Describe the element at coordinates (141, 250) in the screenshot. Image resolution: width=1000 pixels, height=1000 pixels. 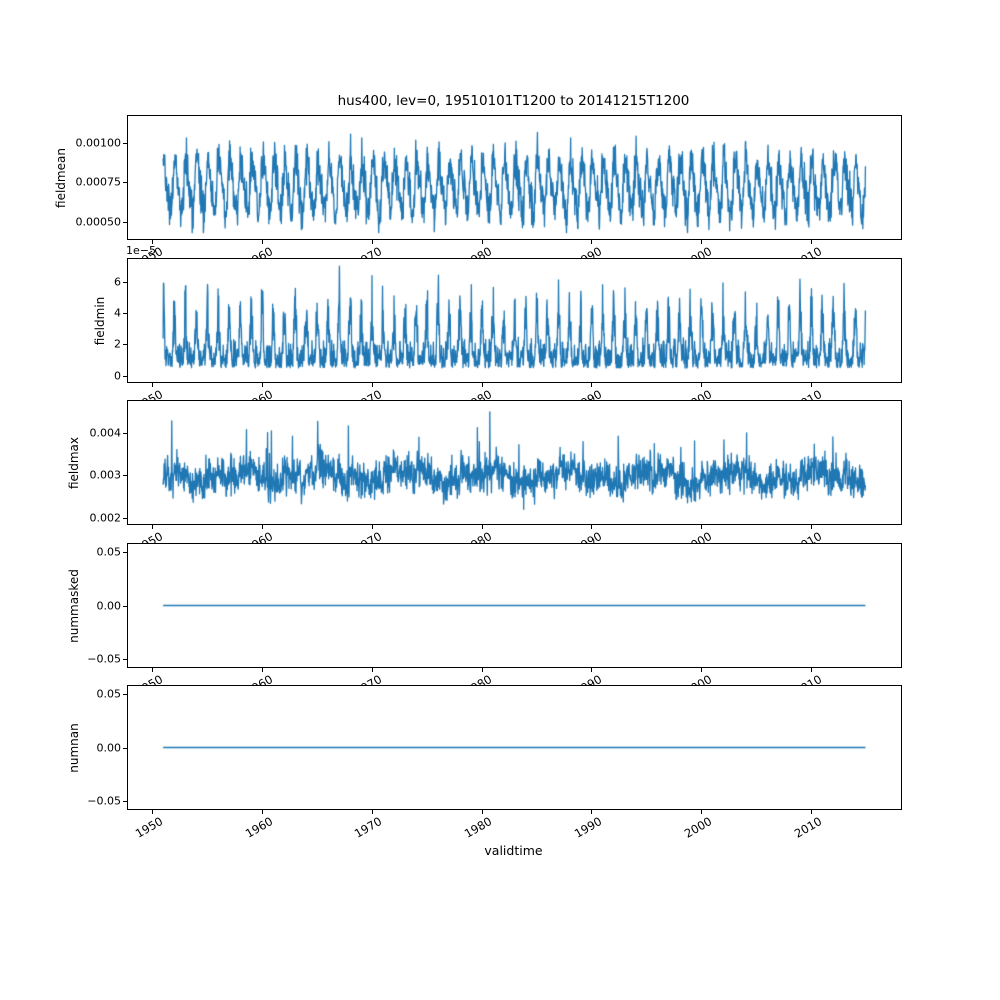
I see `axis-scale-offset-label: 1e−5` at that location.